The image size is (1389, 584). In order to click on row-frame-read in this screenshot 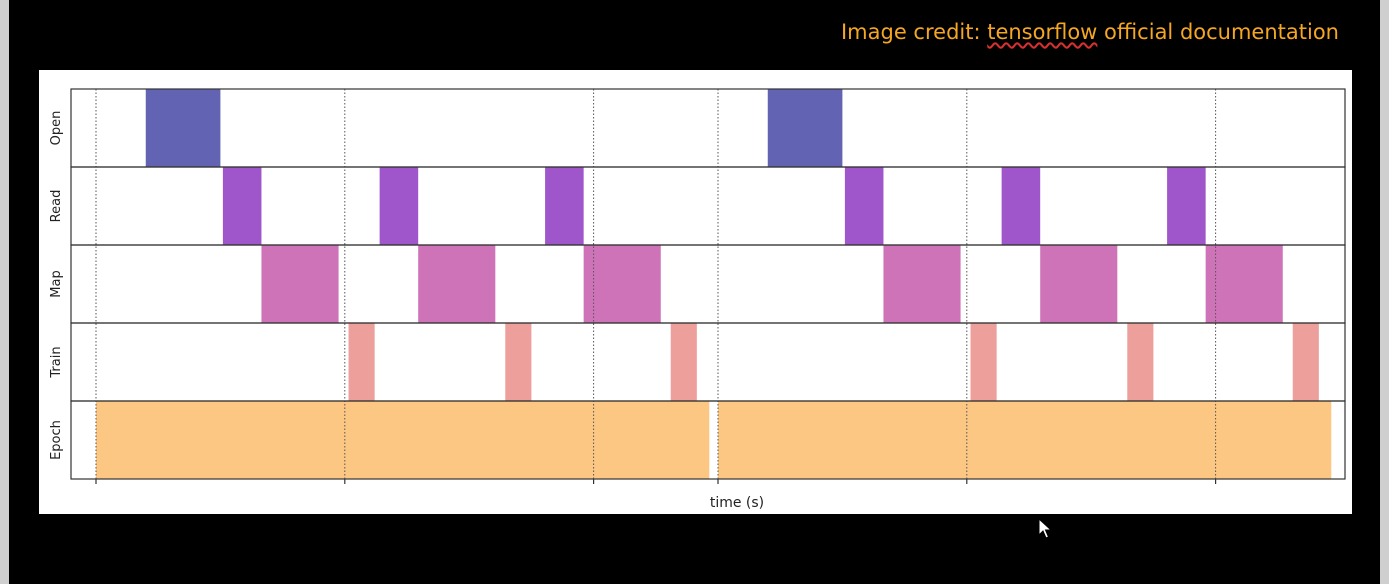, I will do `click(708, 206)`.